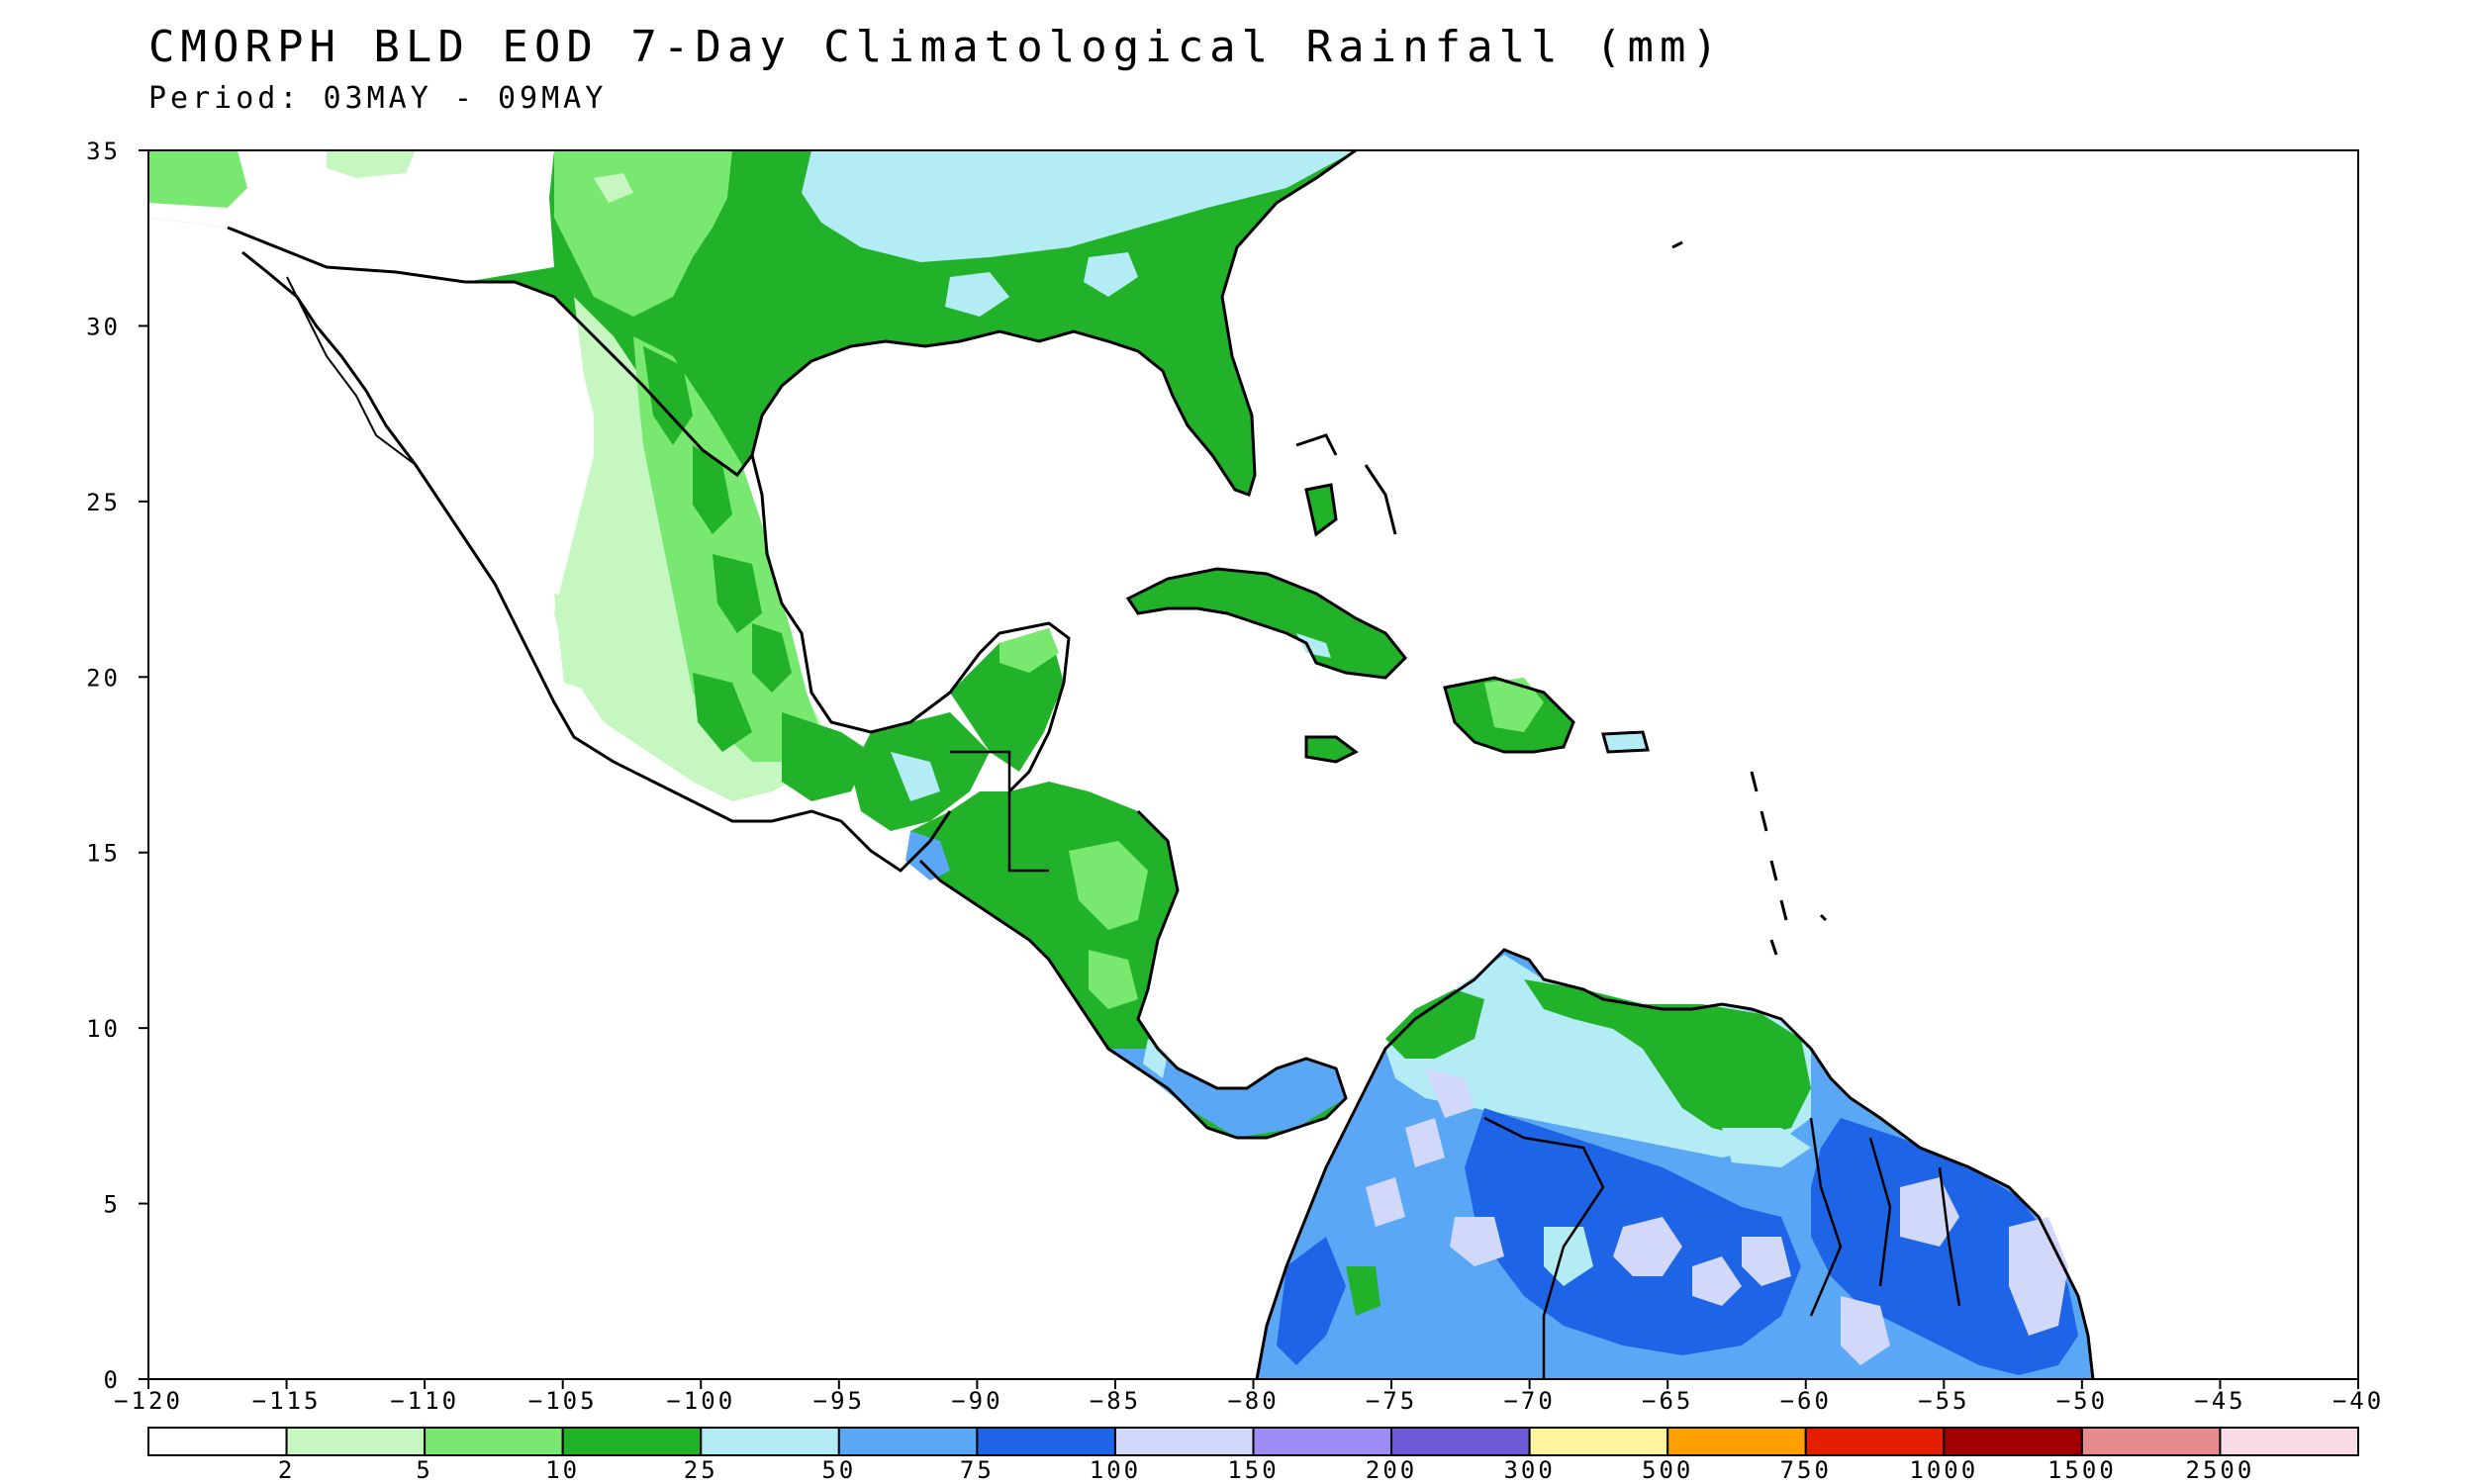  Describe the element at coordinates (1115, 1401) in the screenshot. I see `lon-tick-label: −85` at that location.